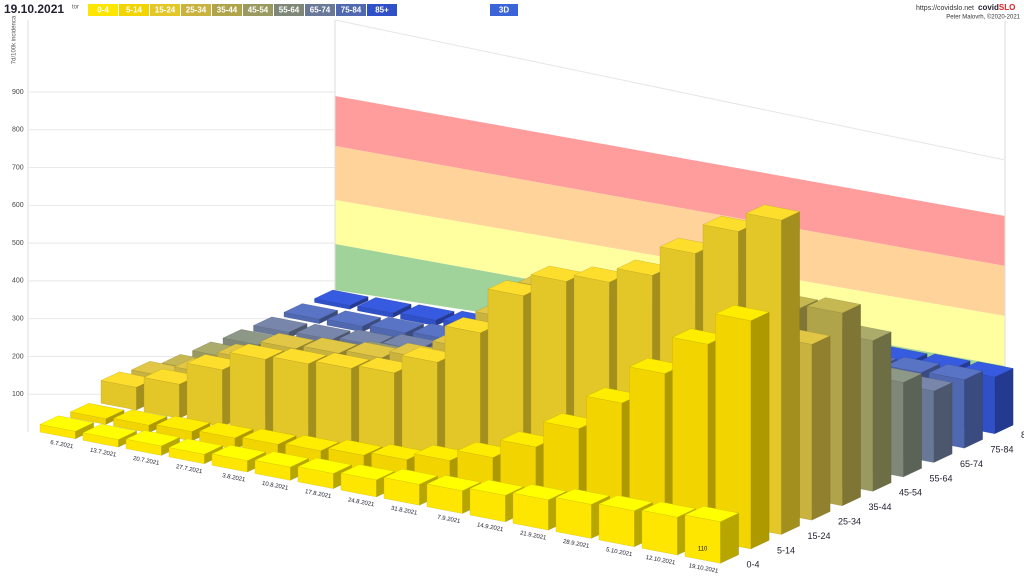 The image size is (1024, 576). I want to click on view-button, so click(504, 10).